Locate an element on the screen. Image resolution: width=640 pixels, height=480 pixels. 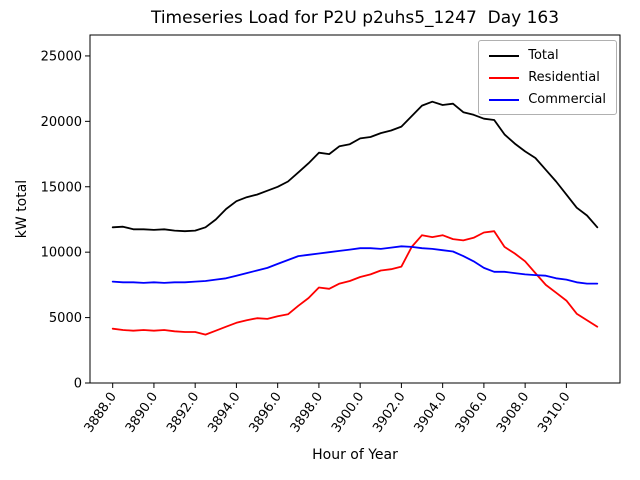
x-tick-label: 3902.0 is located at coordinates (389, 413).